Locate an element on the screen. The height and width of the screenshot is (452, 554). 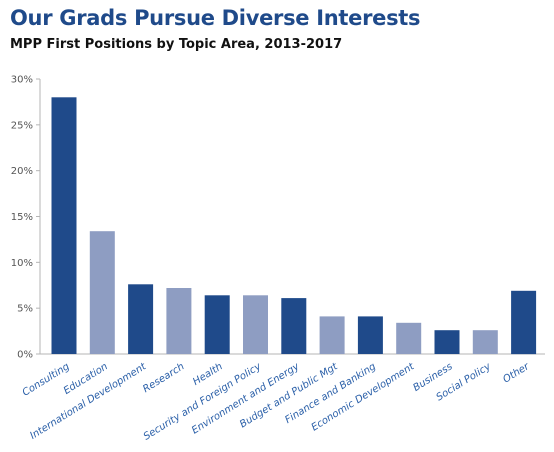
bar-education is located at coordinates (102, 292).